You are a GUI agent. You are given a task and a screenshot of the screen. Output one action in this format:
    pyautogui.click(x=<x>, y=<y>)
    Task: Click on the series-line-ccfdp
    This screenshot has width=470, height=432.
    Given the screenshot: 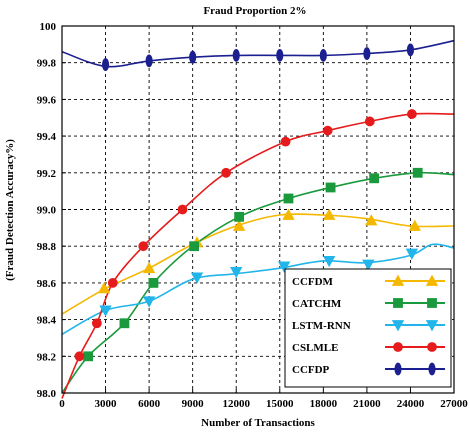 What is the action you would take?
    pyautogui.click(x=258, y=53)
    